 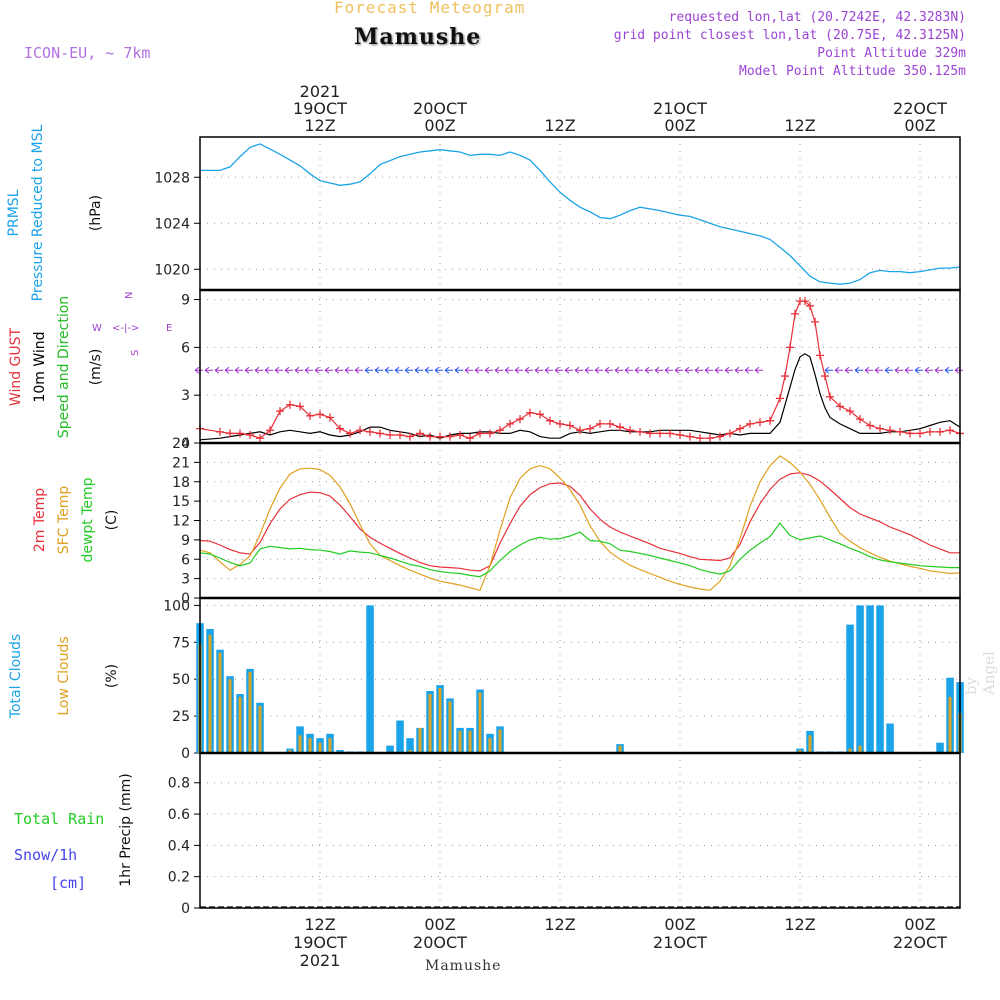 I want to click on panel-label: Wind GUST, so click(x=16, y=366).